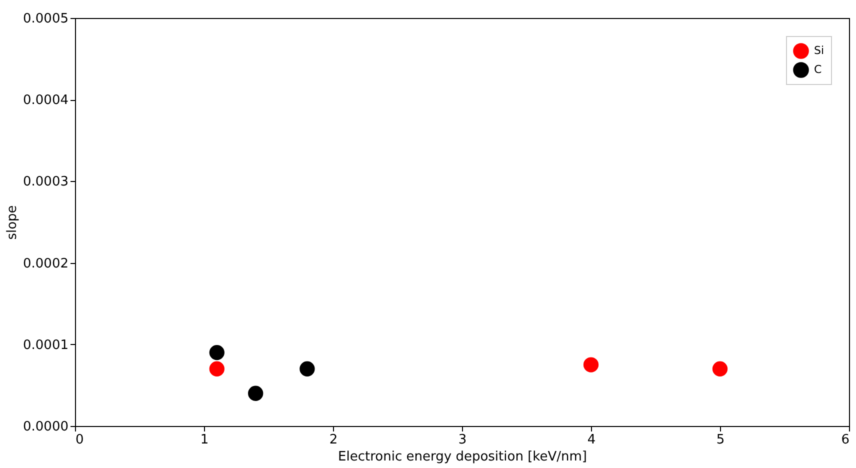 The height and width of the screenshot is (468, 856). I want to click on x-tick-label: 6, so click(845, 440).